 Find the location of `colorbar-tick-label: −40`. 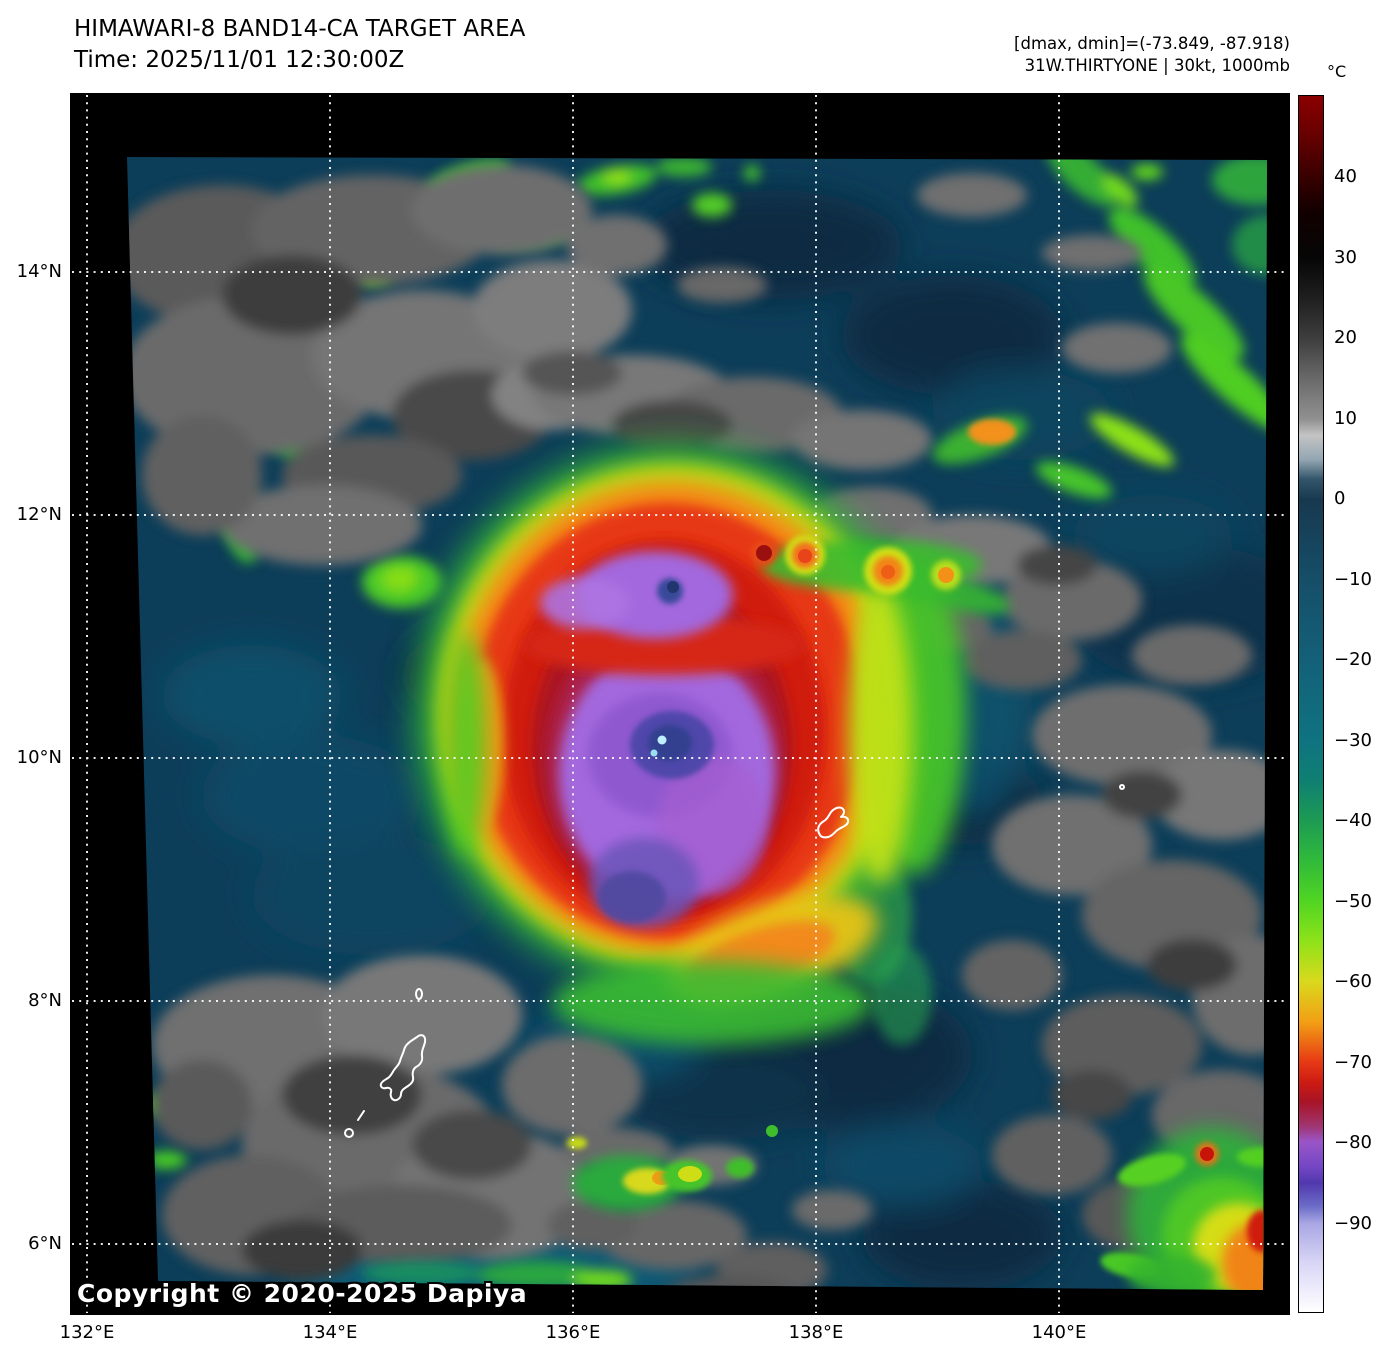

colorbar-tick-label: −40 is located at coordinates (1353, 820).